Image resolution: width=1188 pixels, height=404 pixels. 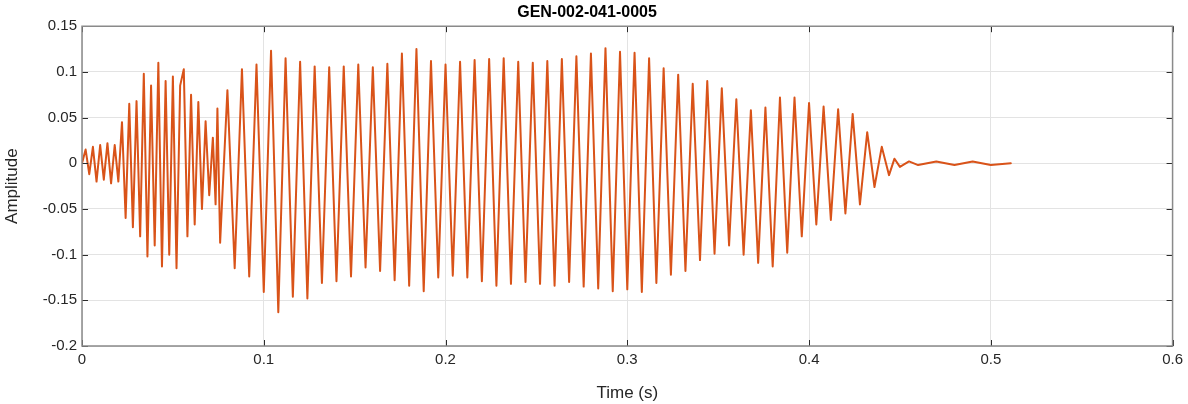 What do you see at coordinates (627, 393) in the screenshot?
I see `x-axis-title: Time (s)` at bounding box center [627, 393].